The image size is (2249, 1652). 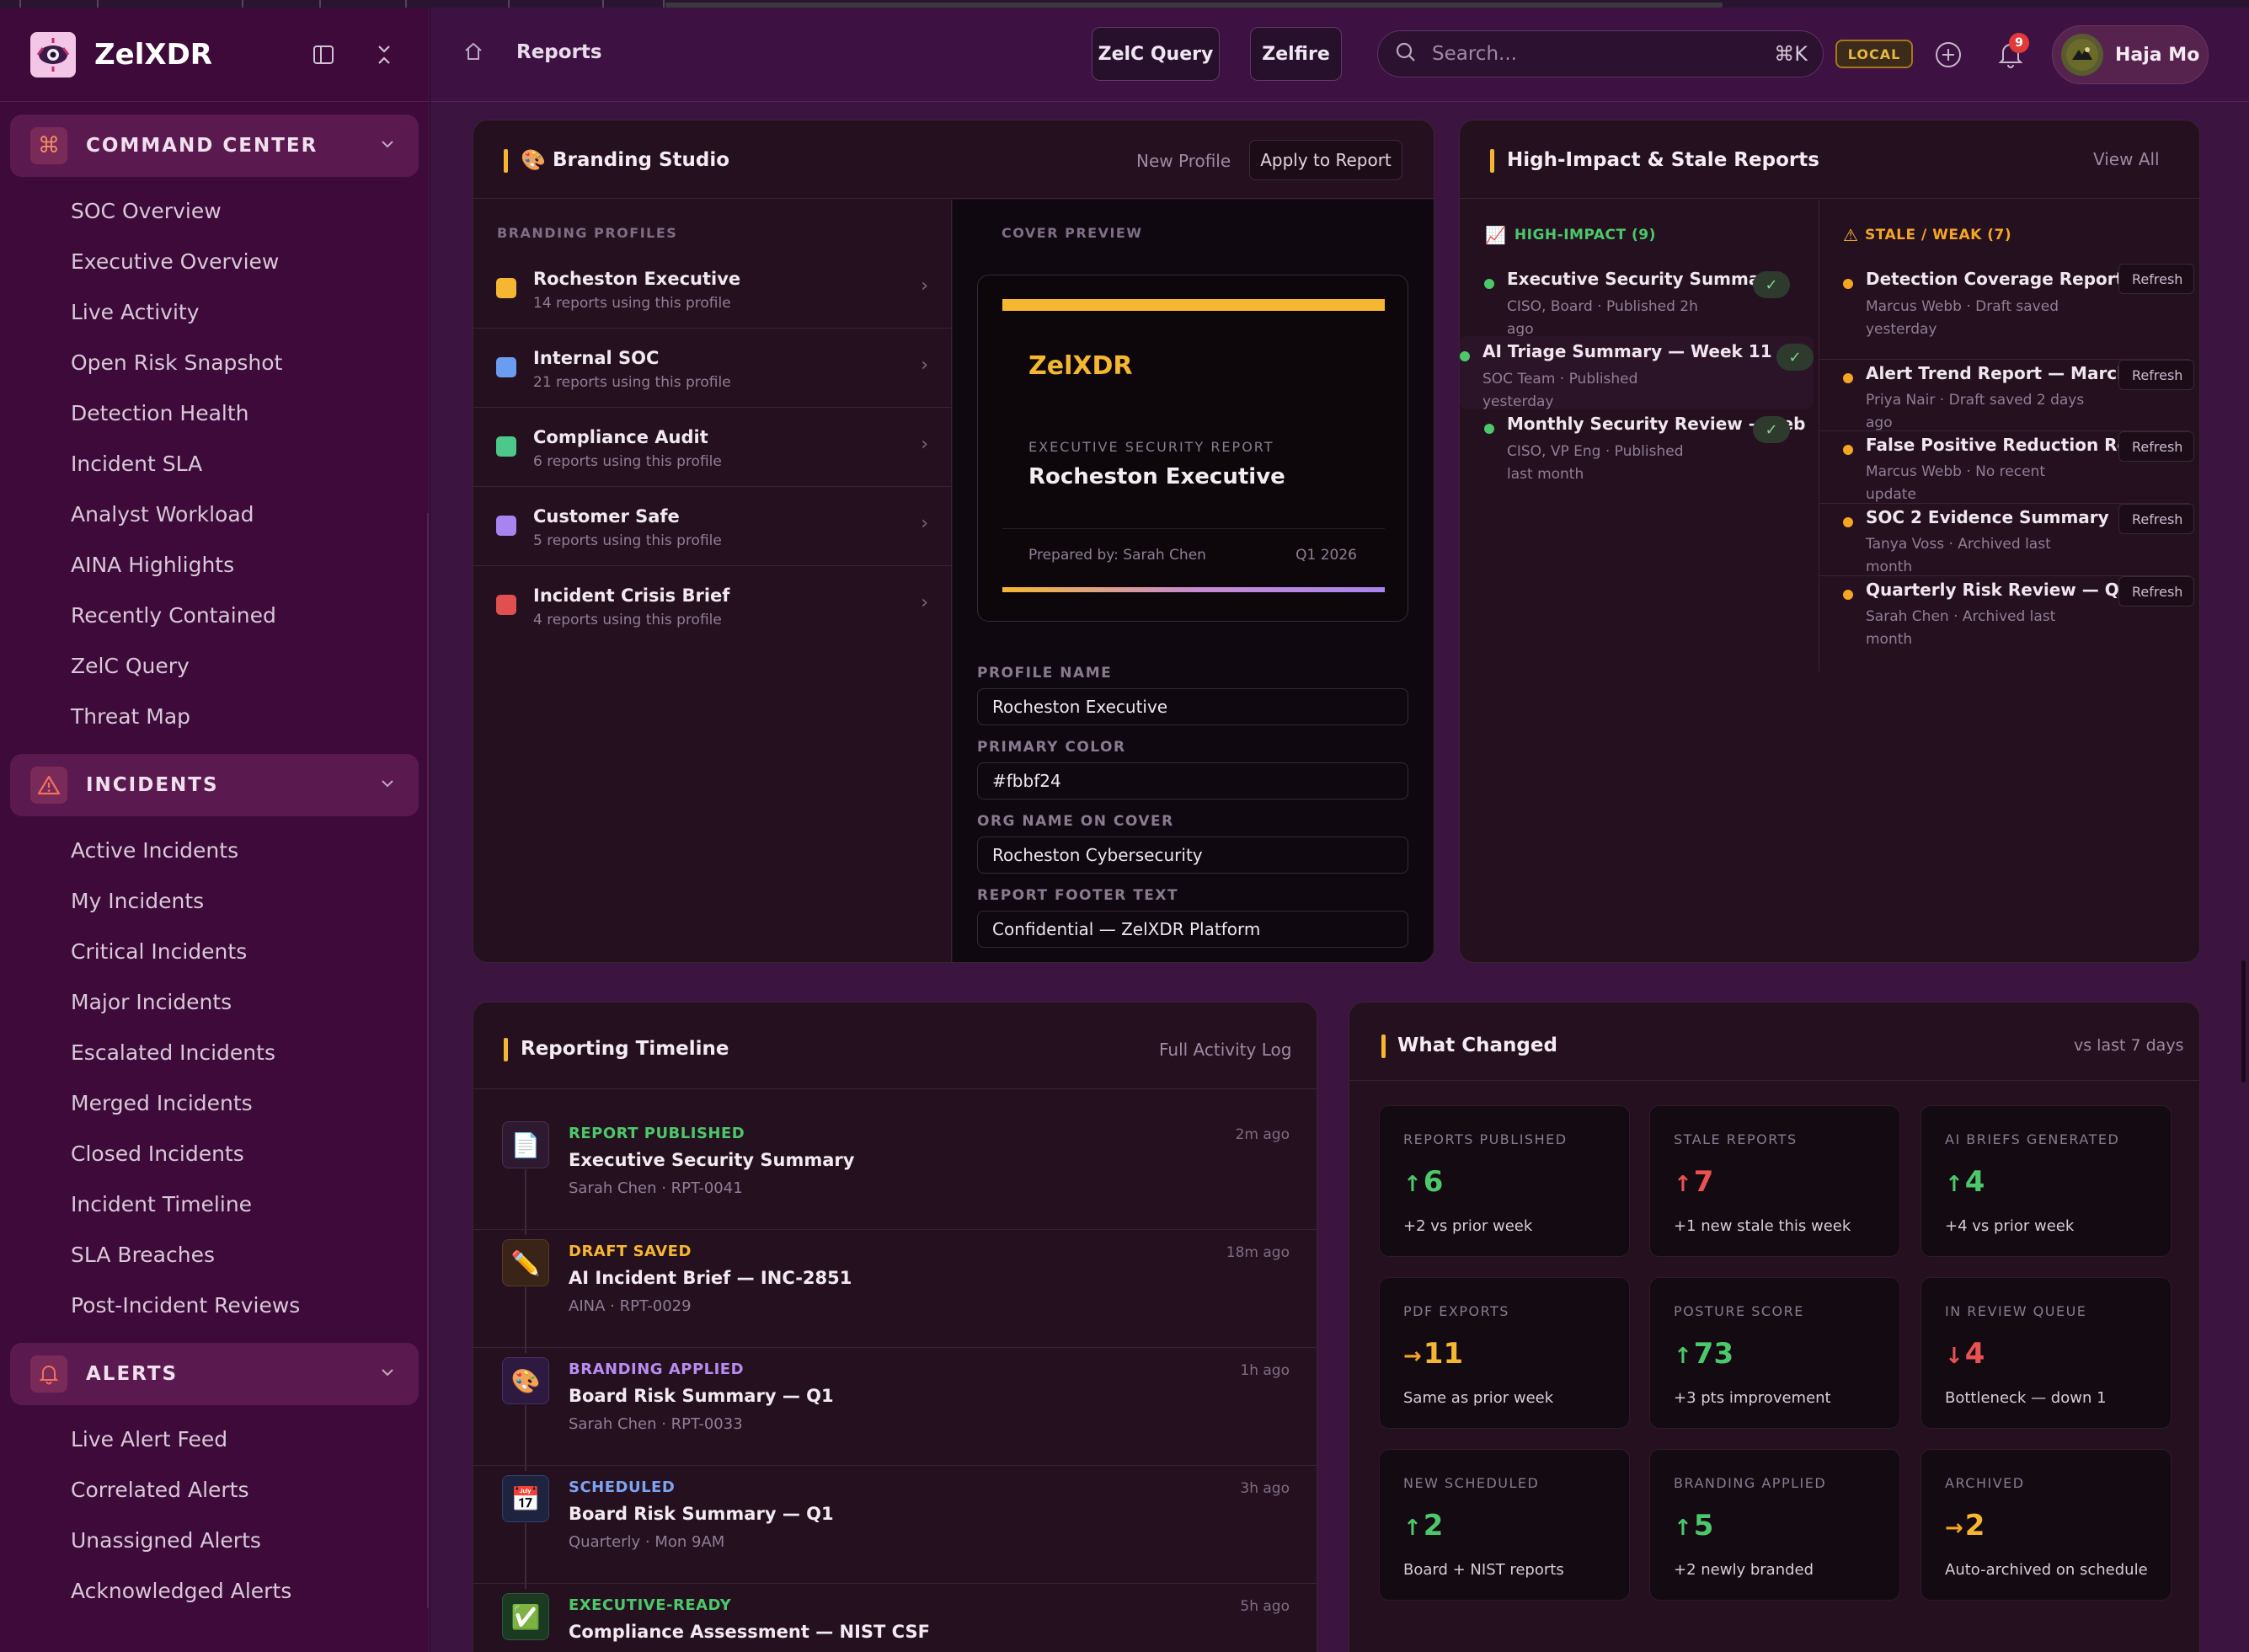 What do you see at coordinates (162, 1102) in the screenshot?
I see `nav-item-merged-incidents: Merged Incidents` at bounding box center [162, 1102].